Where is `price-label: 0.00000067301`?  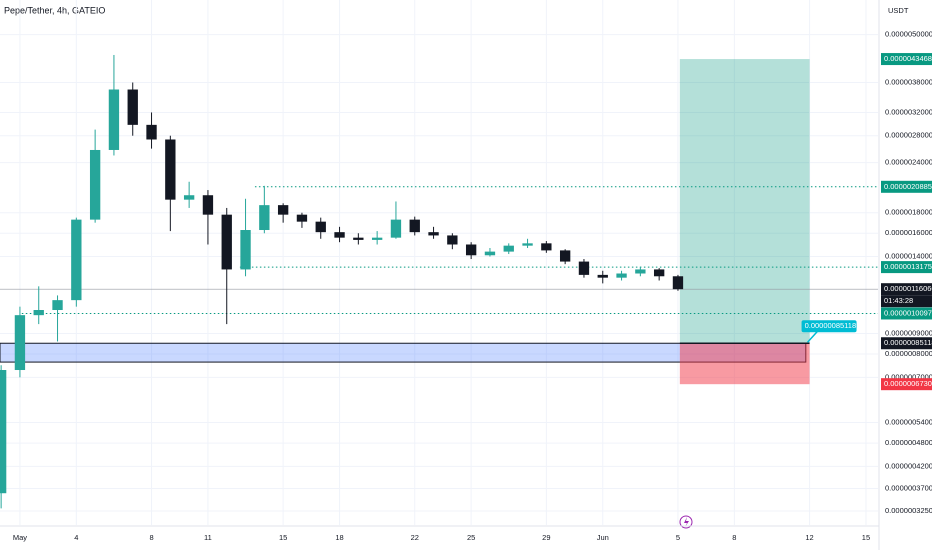
price-label: 0.00000067301 is located at coordinates (908, 383).